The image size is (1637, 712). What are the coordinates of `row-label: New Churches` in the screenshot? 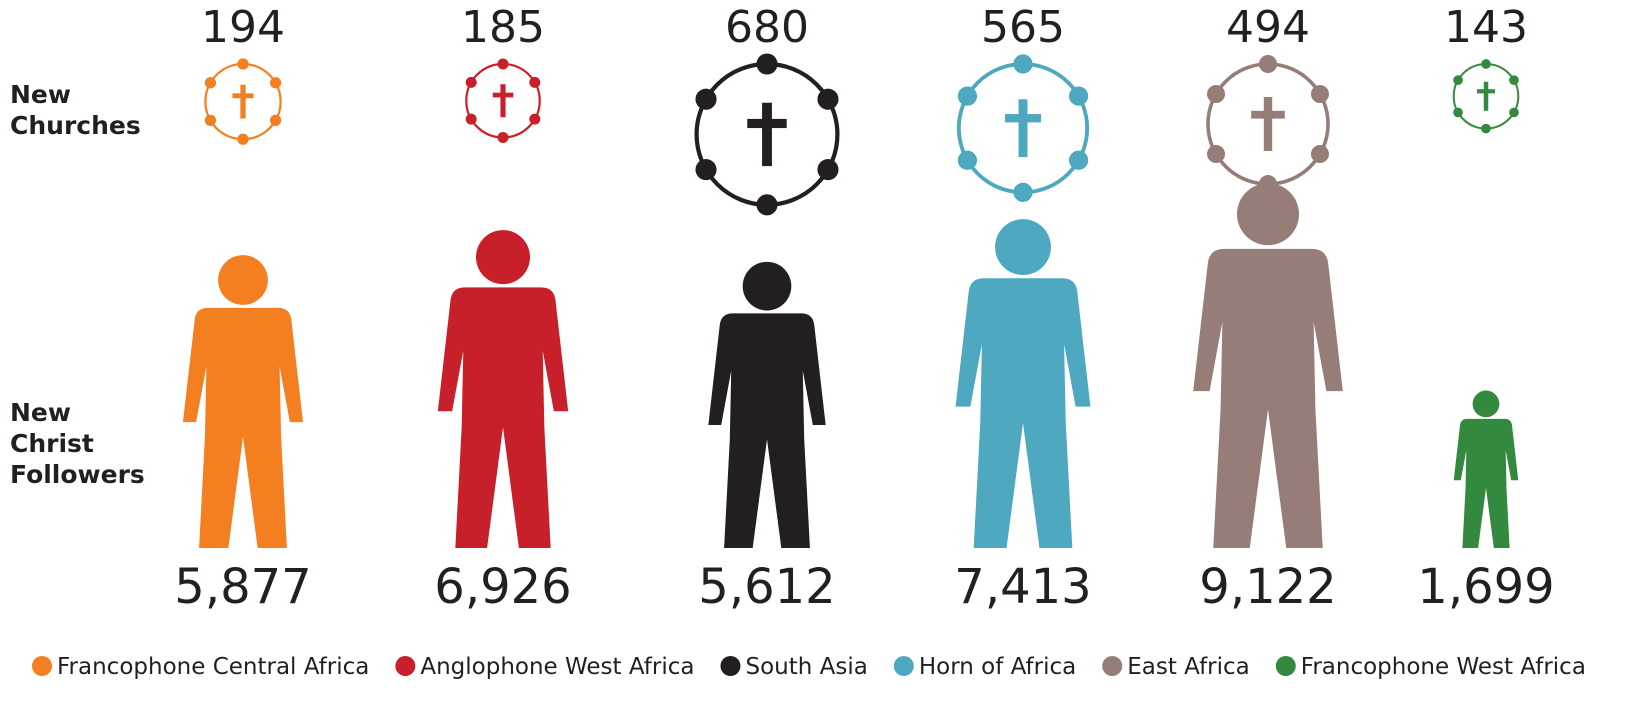 It's located at (75, 110).